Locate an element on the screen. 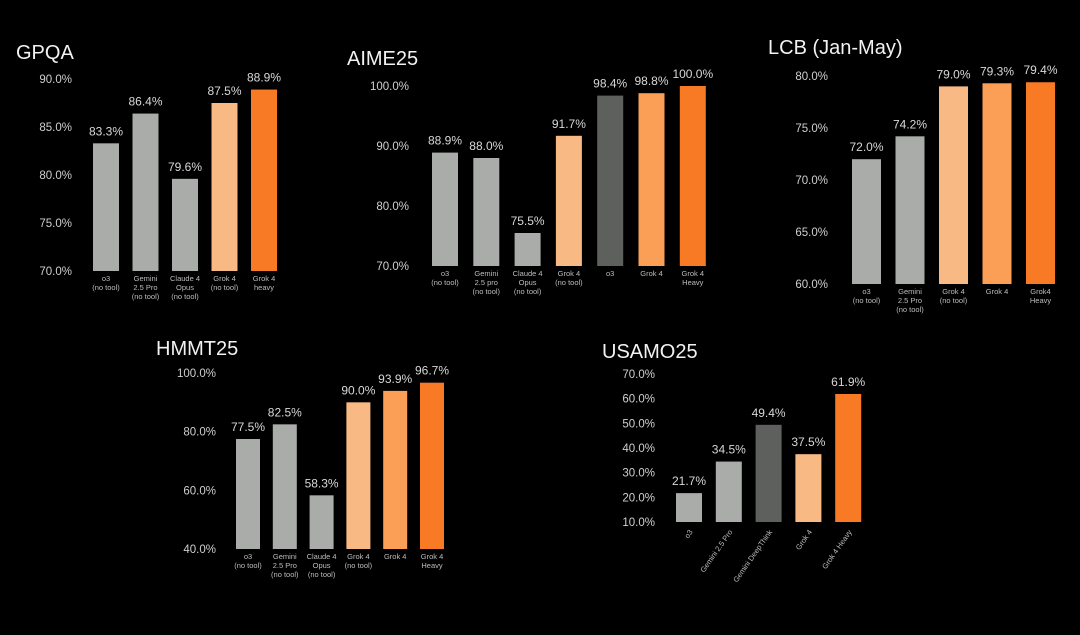  data-label: 79.3% is located at coordinates (997, 71).